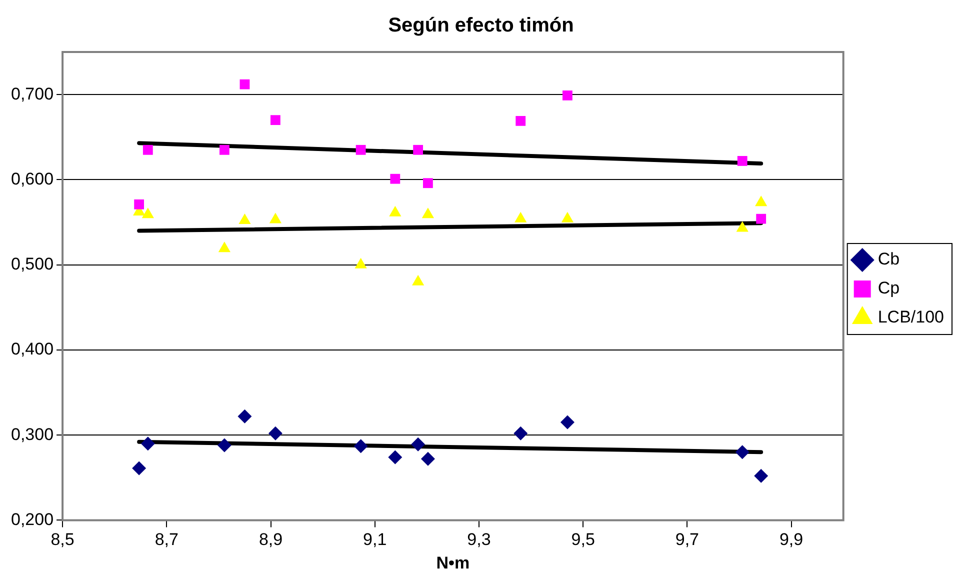  Describe the element at coordinates (166, 540) in the screenshot. I see `x-tick-label: 8,7` at that location.